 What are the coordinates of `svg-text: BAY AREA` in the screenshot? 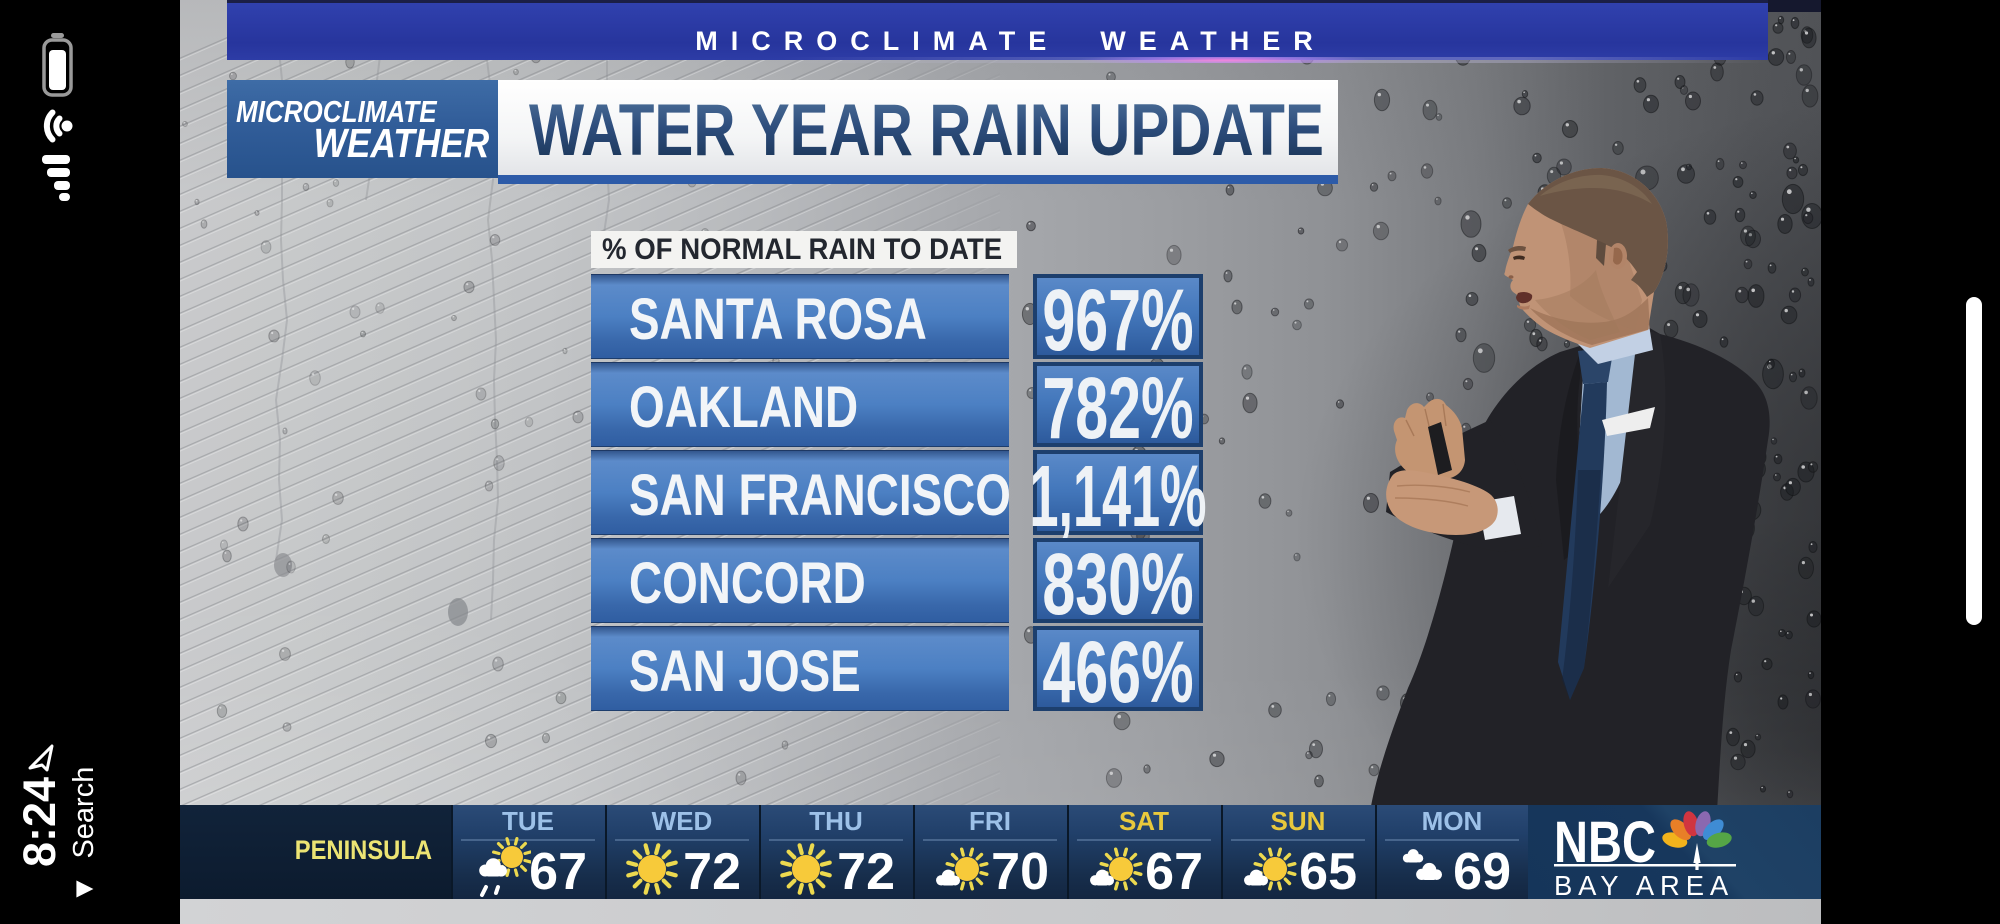 It's located at (1644, 884).